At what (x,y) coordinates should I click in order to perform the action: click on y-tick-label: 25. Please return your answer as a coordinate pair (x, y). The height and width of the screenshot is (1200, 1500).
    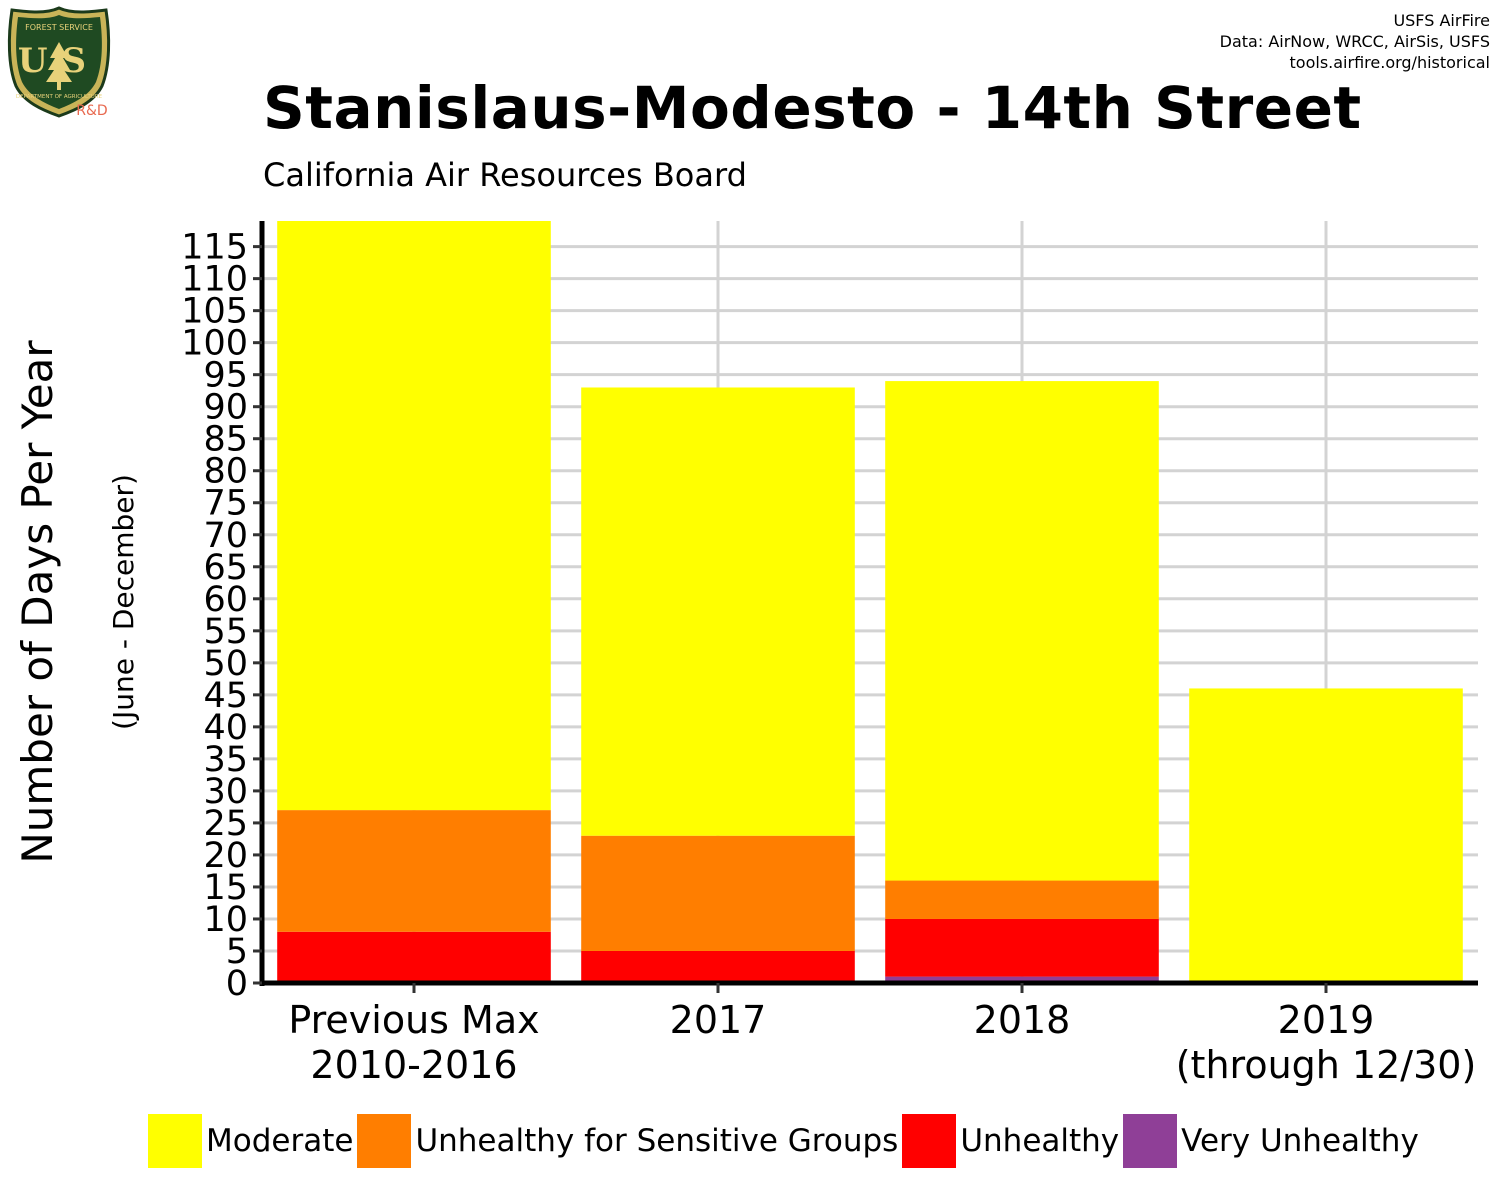
    Looking at the image, I should click on (225, 824).